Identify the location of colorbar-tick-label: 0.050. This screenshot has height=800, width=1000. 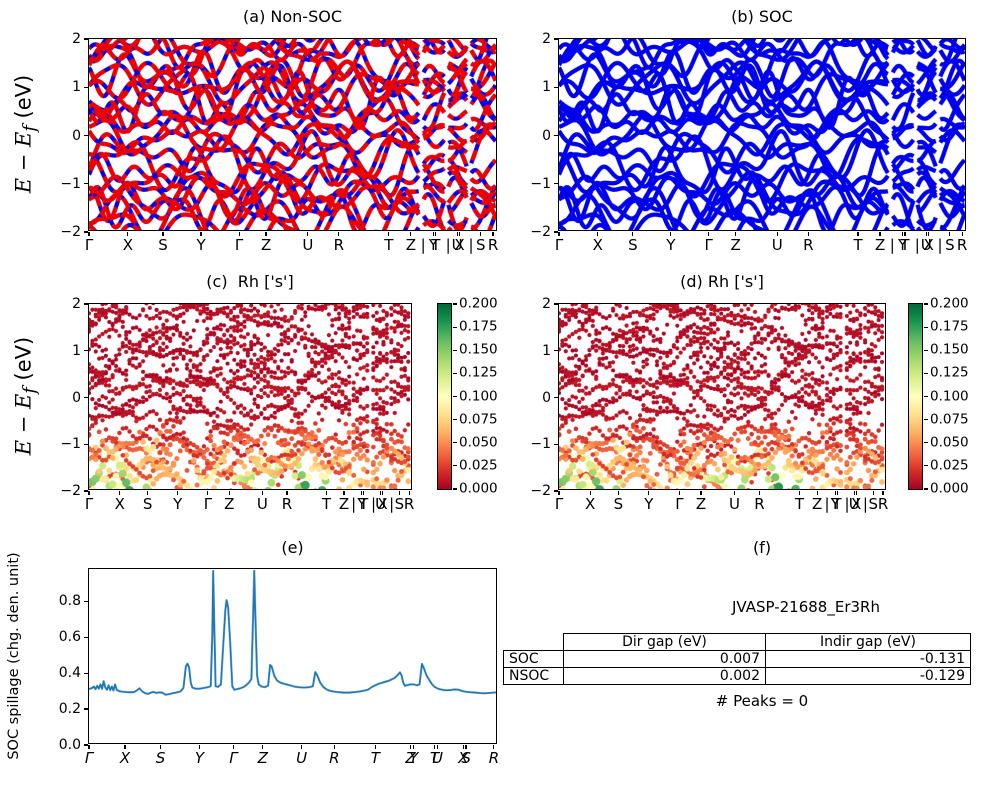
(478, 442).